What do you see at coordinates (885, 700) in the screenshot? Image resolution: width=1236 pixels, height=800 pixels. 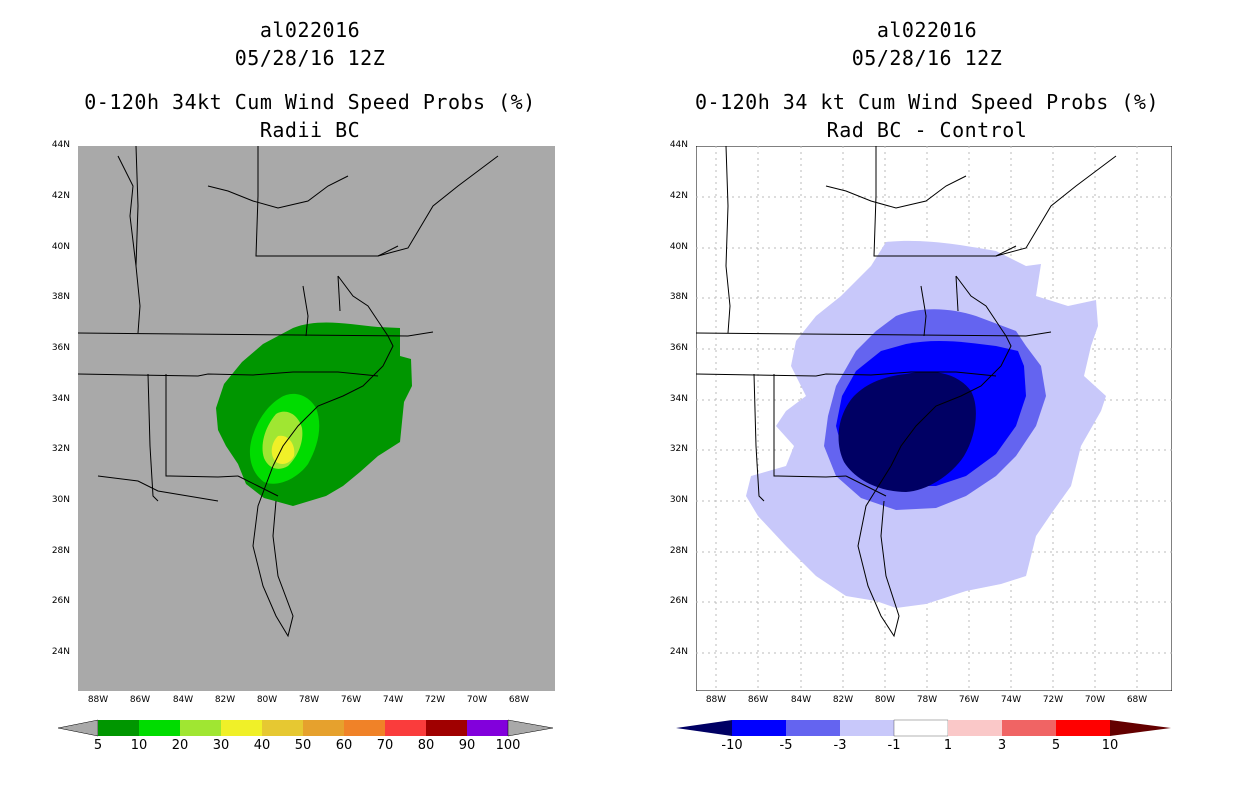 I see `right-lon-label: 80W` at bounding box center [885, 700].